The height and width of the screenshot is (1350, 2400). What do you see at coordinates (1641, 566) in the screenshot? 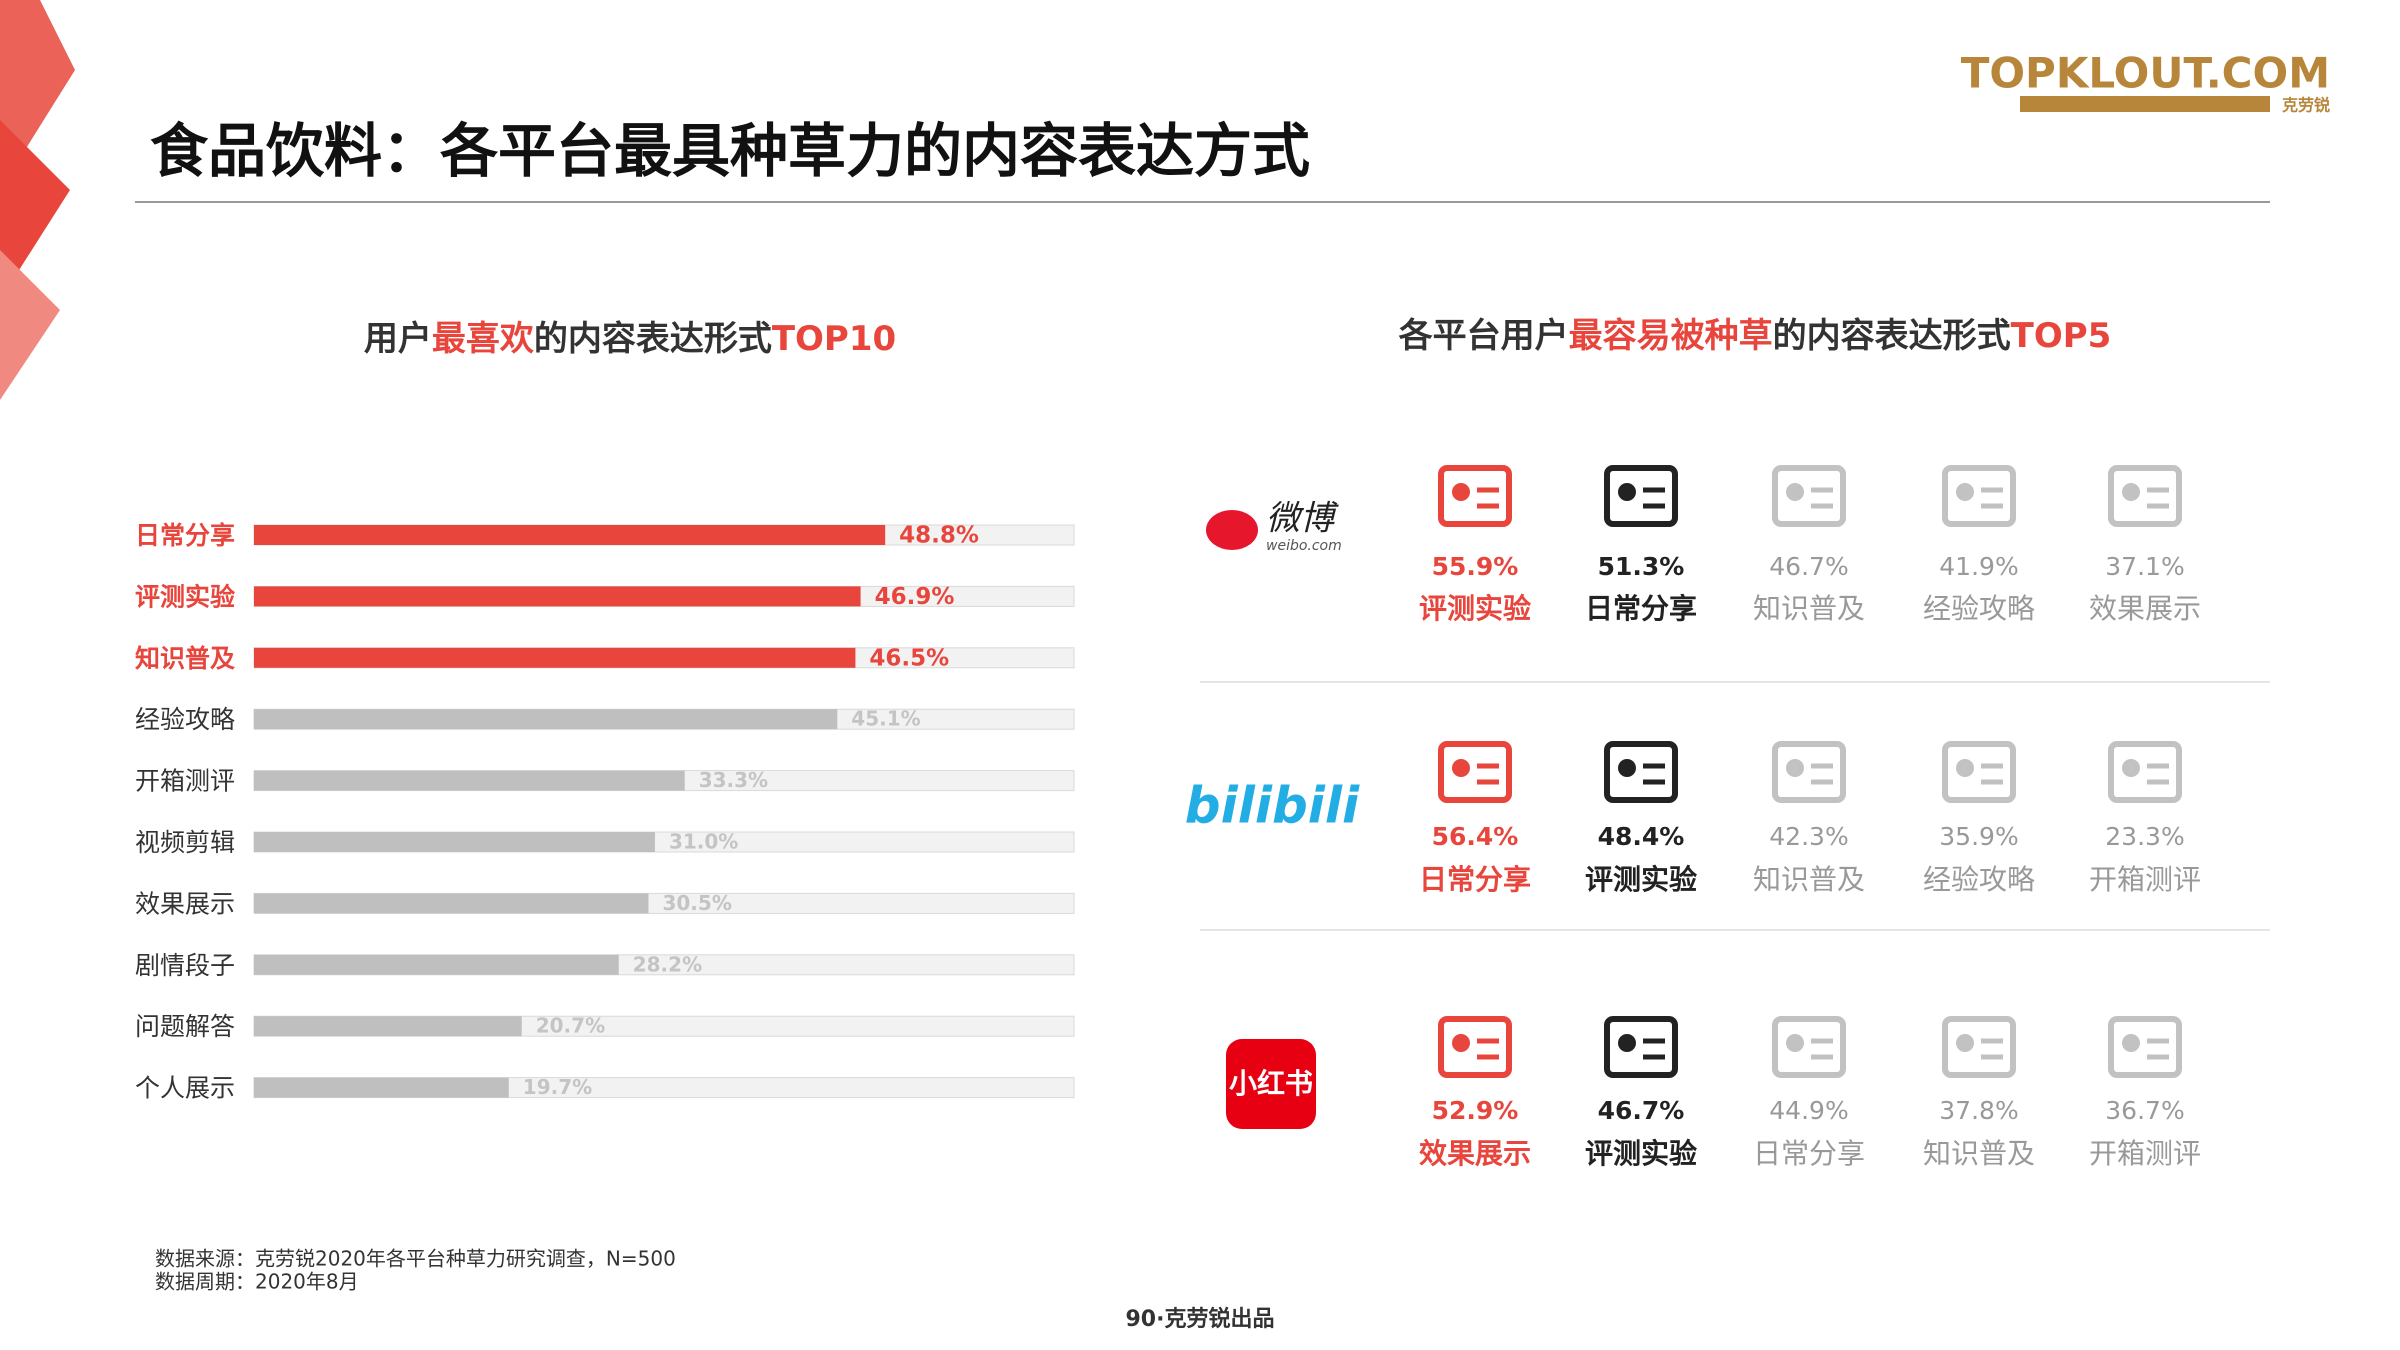
I see `item-value: 51.3%` at bounding box center [1641, 566].